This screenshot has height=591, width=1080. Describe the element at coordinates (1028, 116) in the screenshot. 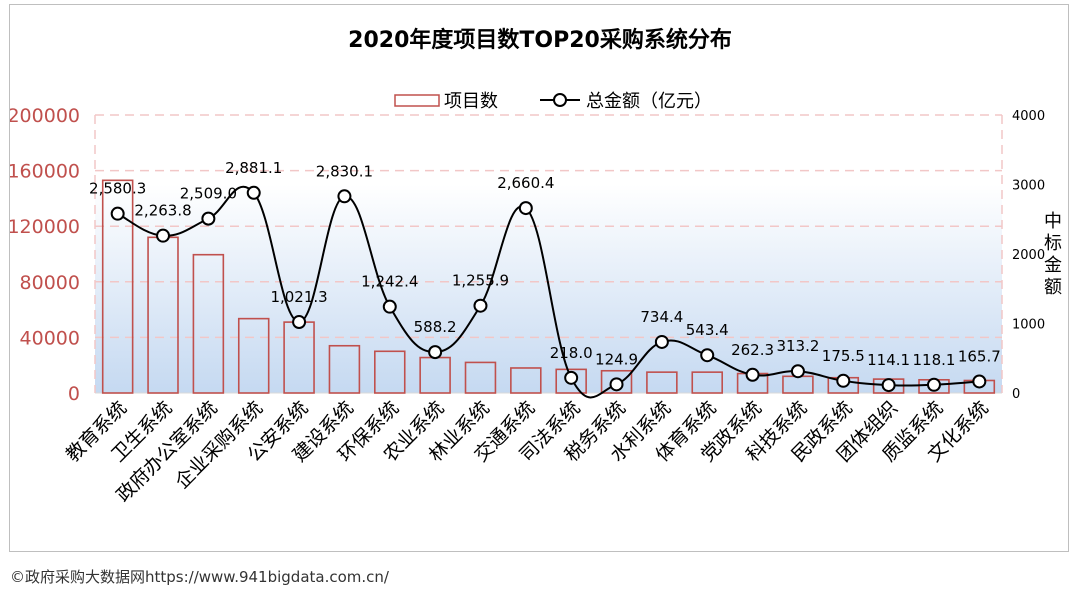

I see `right-tick-label: 4000` at that location.